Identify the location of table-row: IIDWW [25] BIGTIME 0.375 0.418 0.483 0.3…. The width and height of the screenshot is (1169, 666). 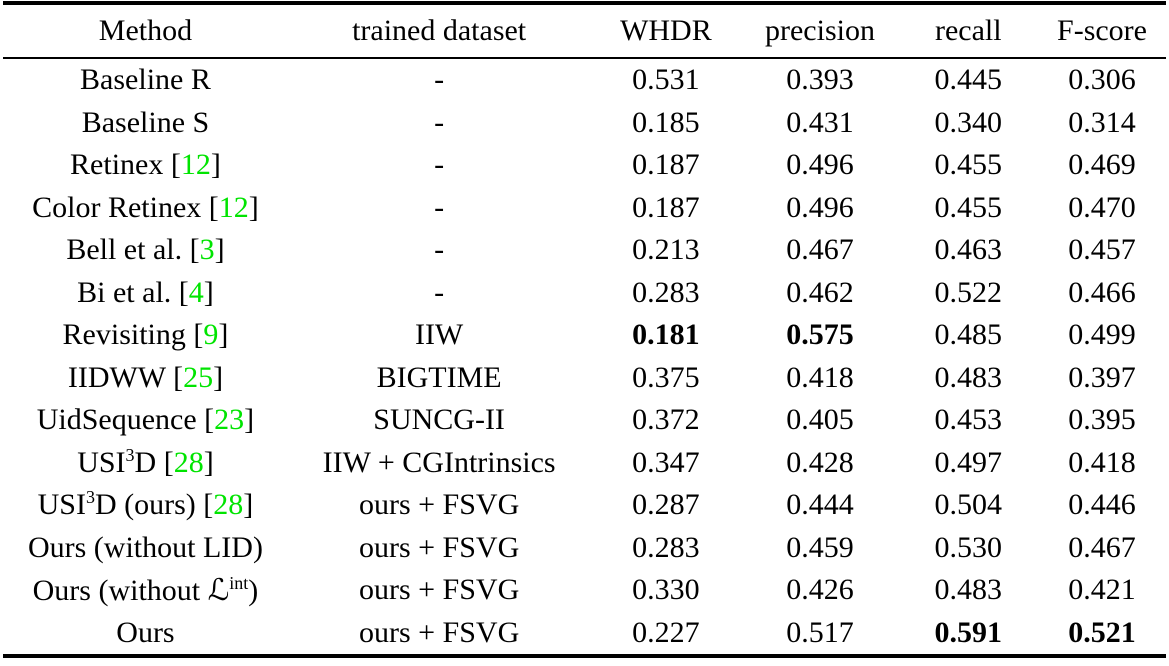
(584, 378).